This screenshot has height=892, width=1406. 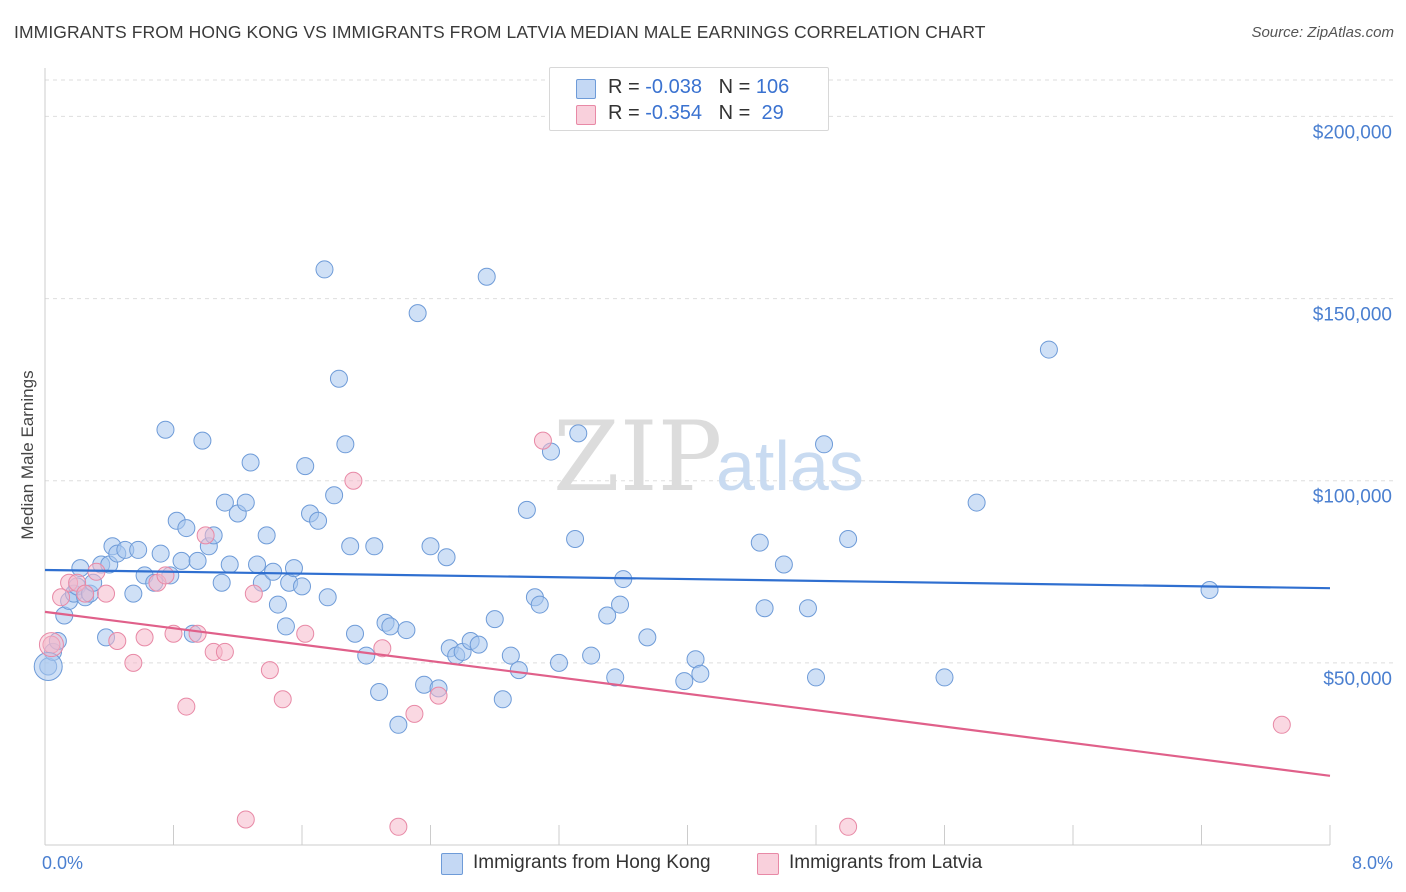 I want to click on watermark: ZIP atlas, so click(x=708, y=457).